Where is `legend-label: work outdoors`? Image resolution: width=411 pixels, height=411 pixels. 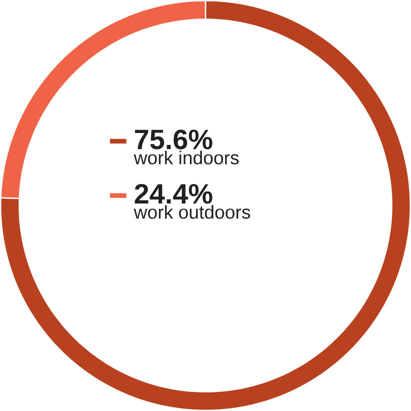 legend-label: work outdoors is located at coordinates (192, 212).